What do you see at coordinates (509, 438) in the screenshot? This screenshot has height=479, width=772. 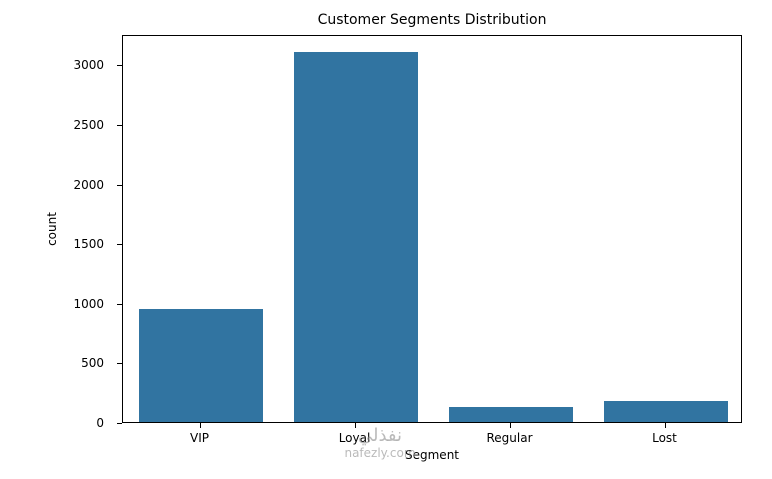 I see `x-tick-label-regular: Regular` at bounding box center [509, 438].